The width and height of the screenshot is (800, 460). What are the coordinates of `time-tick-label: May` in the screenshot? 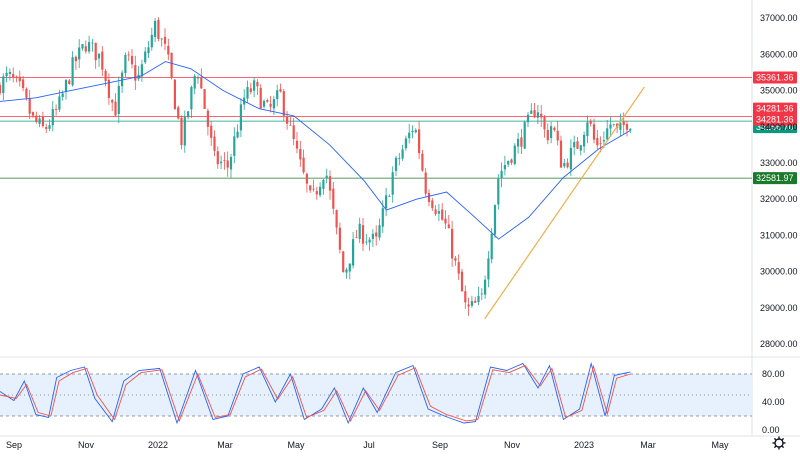 It's located at (720, 445).